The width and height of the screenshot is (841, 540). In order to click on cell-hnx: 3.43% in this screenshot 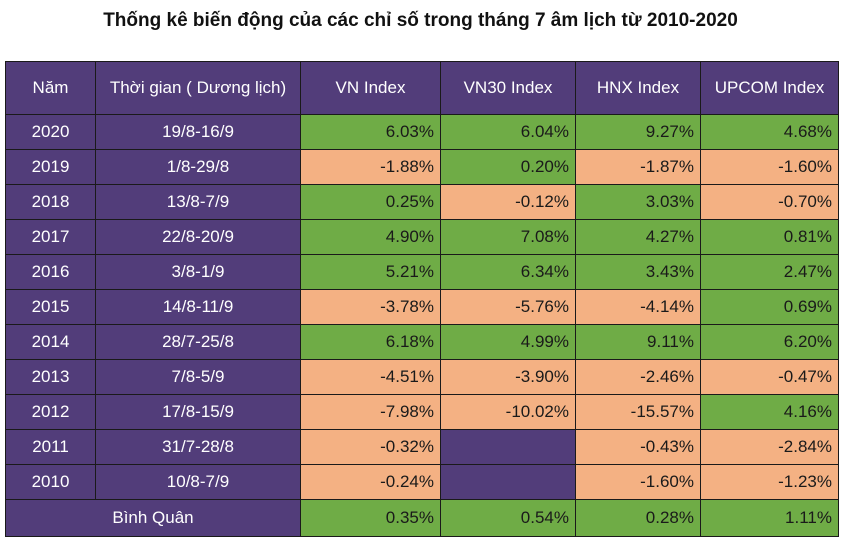, I will do `click(638, 272)`.